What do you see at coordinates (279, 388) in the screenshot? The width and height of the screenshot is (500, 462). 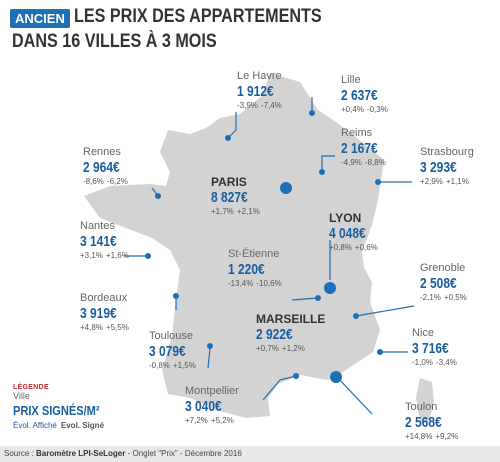 I see `leader-montpellier` at bounding box center [279, 388].